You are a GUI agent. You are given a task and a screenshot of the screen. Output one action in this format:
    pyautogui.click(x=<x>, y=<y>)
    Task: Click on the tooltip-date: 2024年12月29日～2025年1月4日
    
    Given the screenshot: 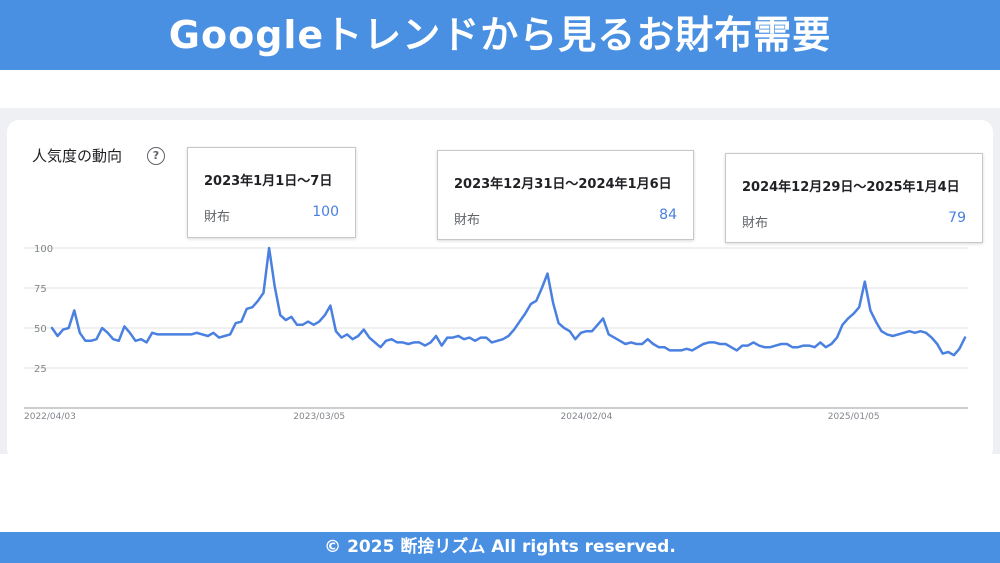 What is the action you would take?
    pyautogui.click(x=851, y=187)
    